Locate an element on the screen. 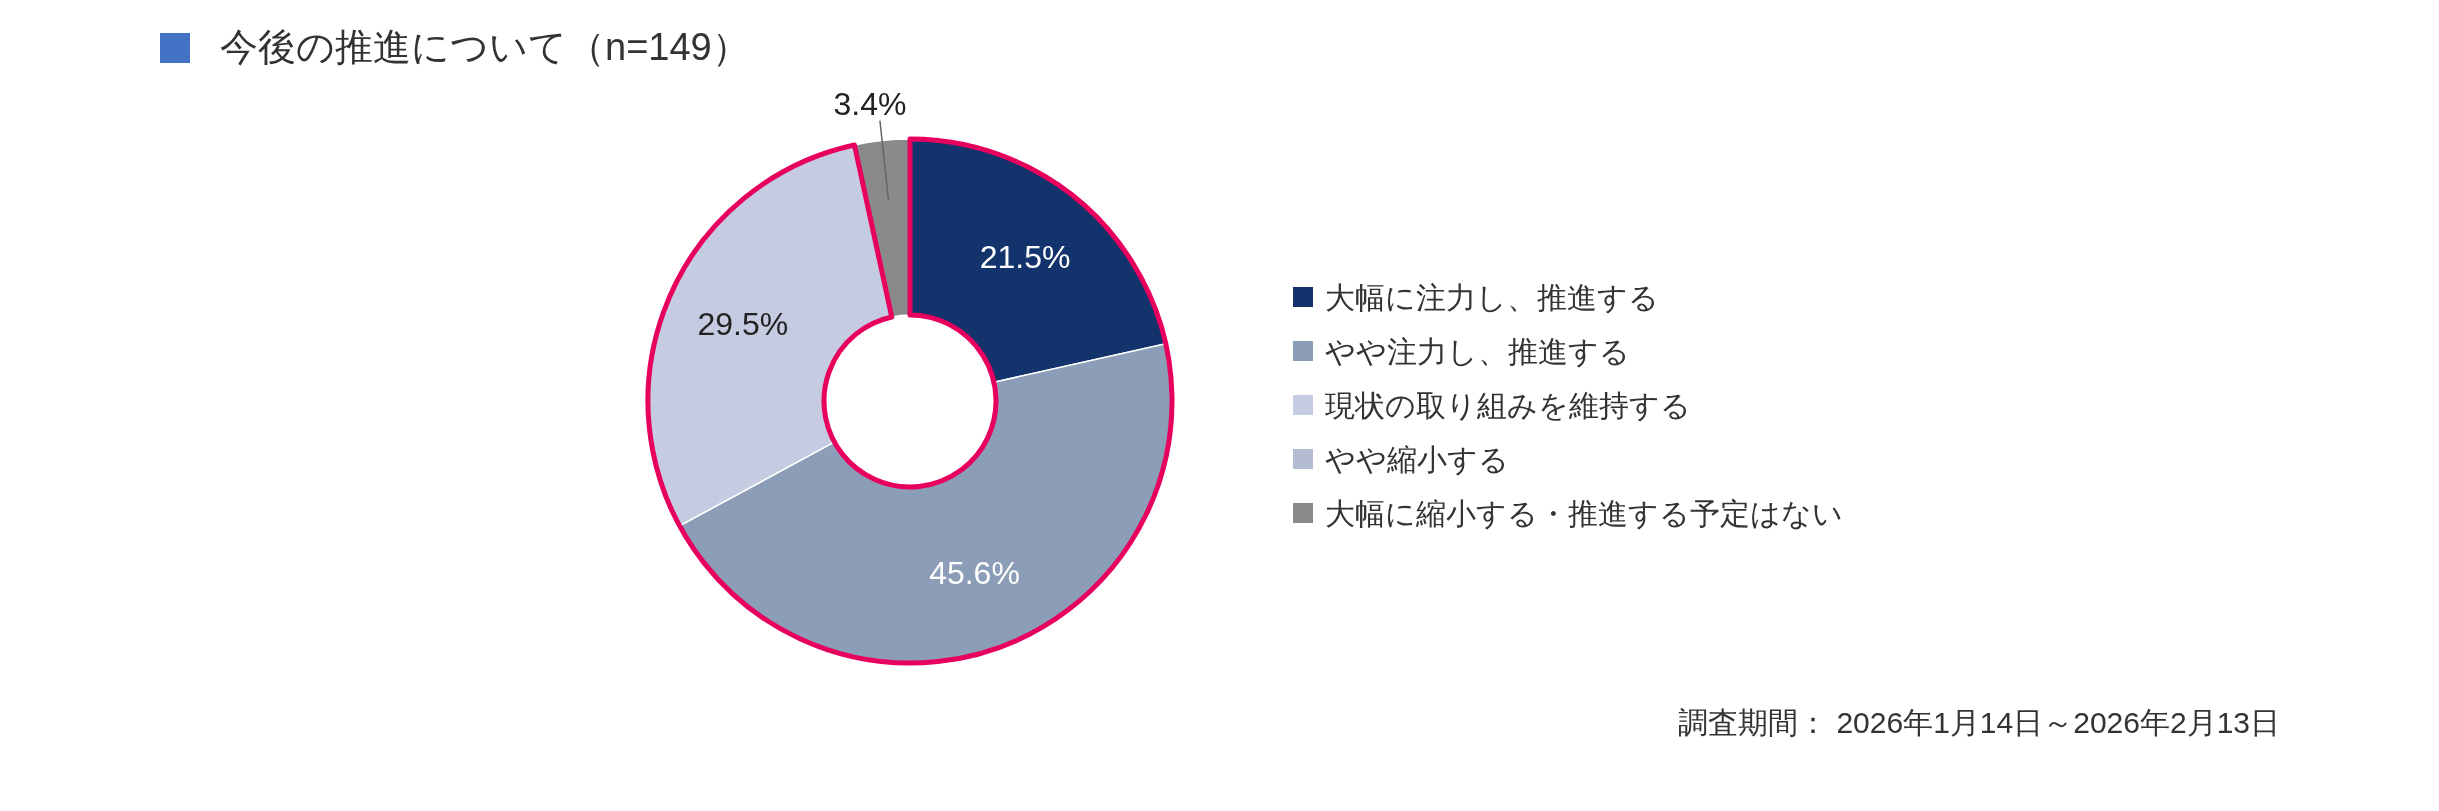  data-label: 29.5% is located at coordinates (743, 324).